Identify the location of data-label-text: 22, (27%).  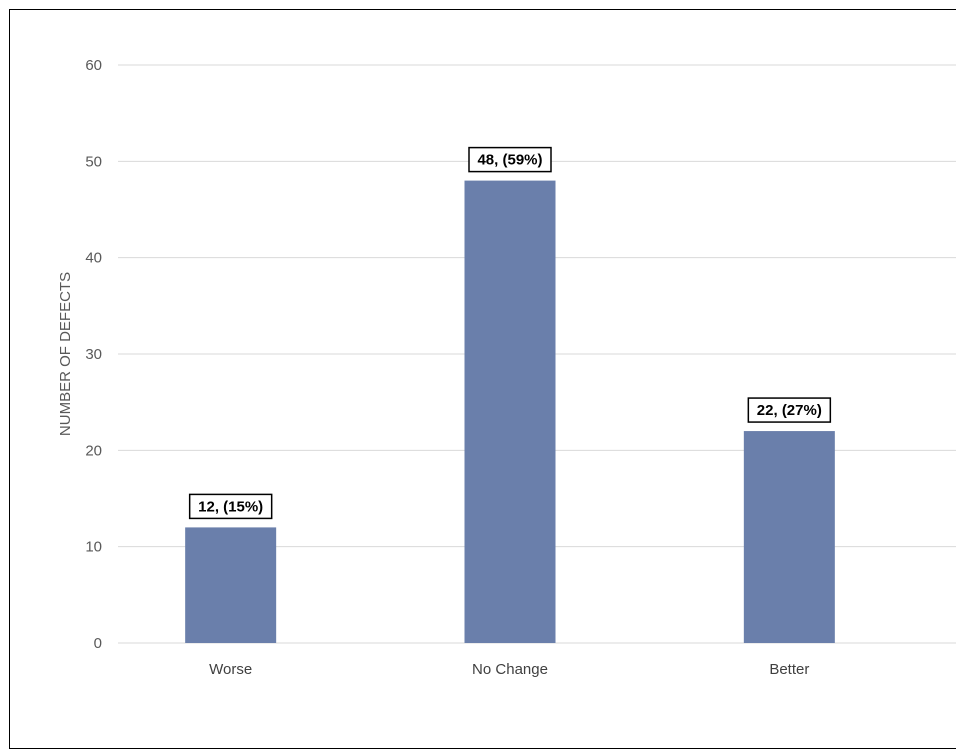
(789, 410).